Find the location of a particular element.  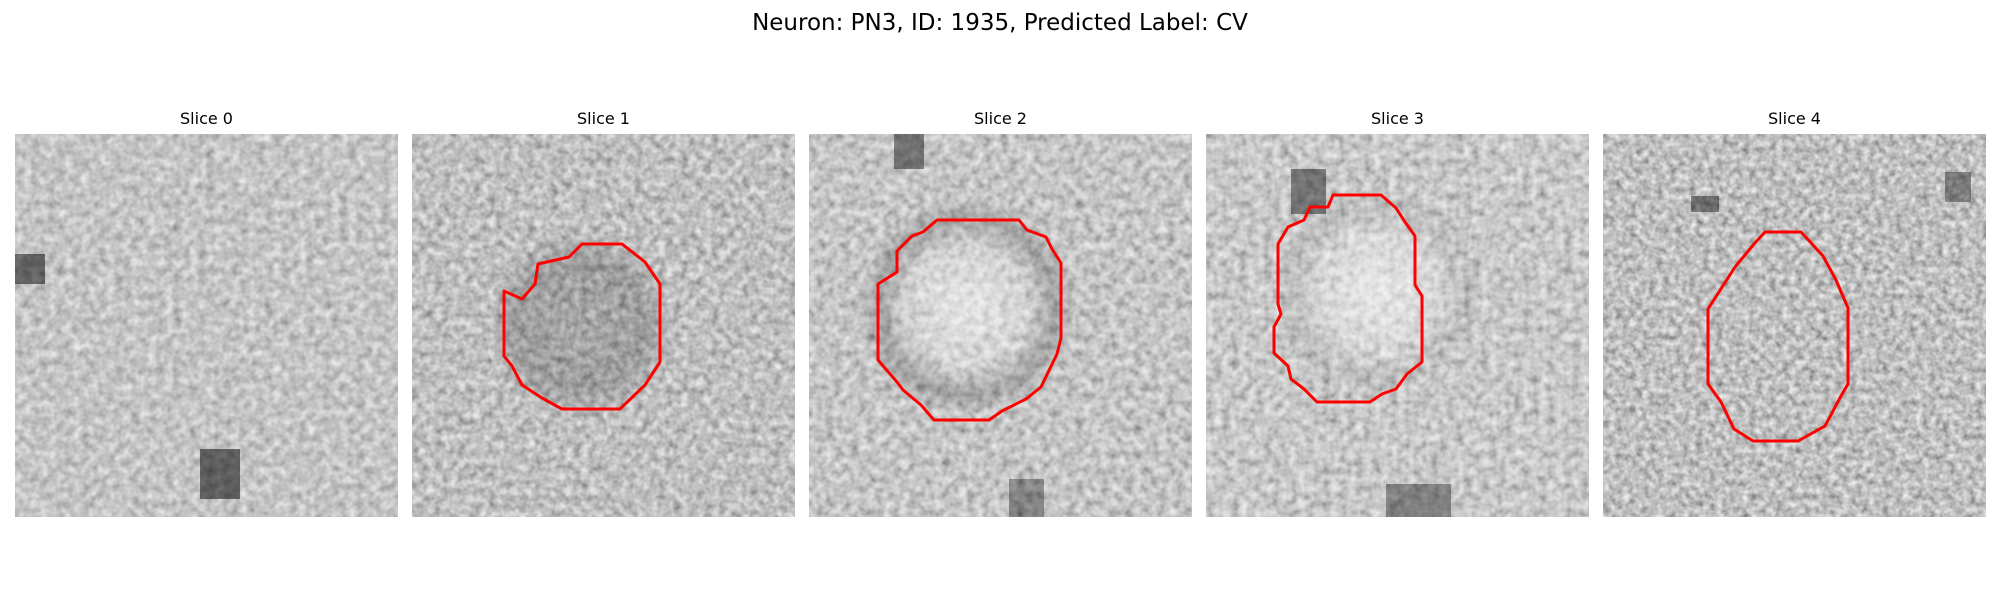

slice-title-3: Slice 3 is located at coordinates (1397, 118).